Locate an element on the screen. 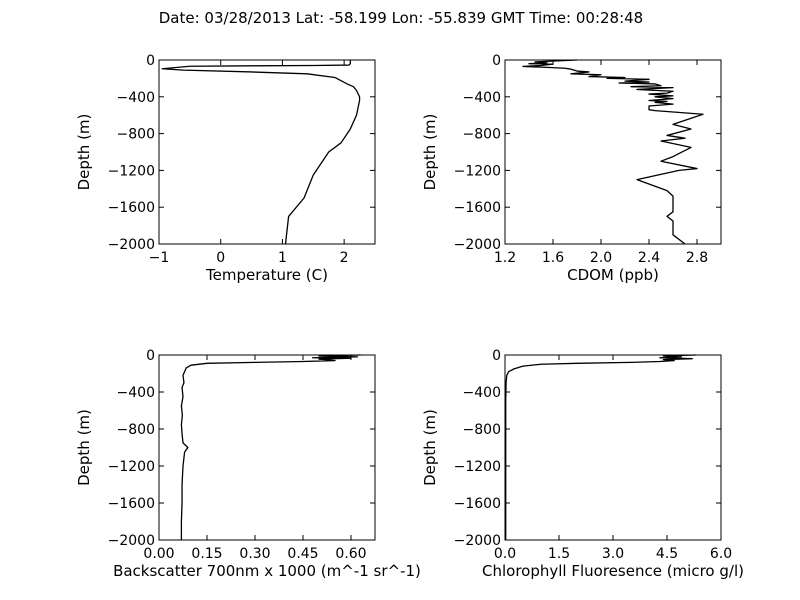 The height and width of the screenshot is (600, 800). backscatter-y-tick-label: −400 is located at coordinates (136, 393).